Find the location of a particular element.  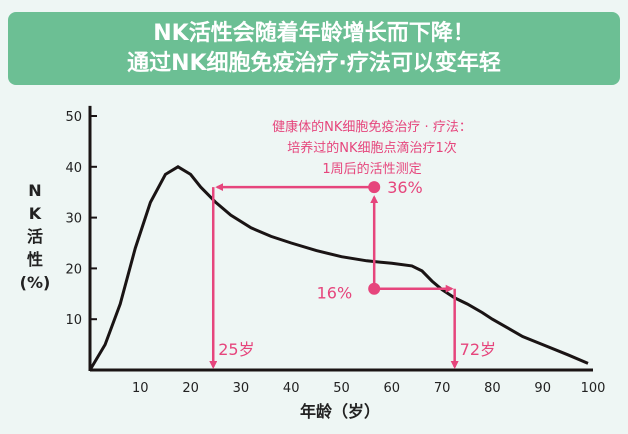

before-age-label: 72岁 is located at coordinates (478, 349).